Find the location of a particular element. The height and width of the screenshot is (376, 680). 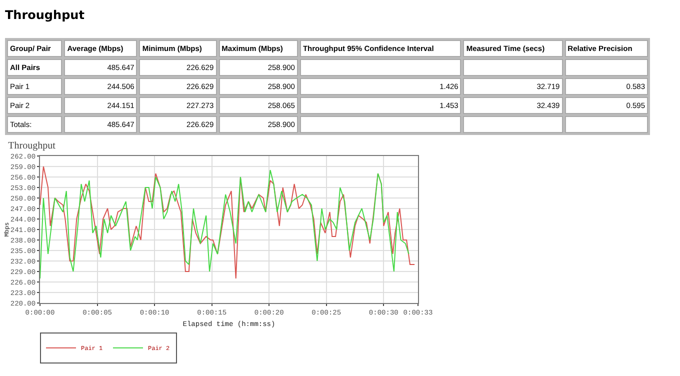

chart-title: Throughput is located at coordinates (32, 146).